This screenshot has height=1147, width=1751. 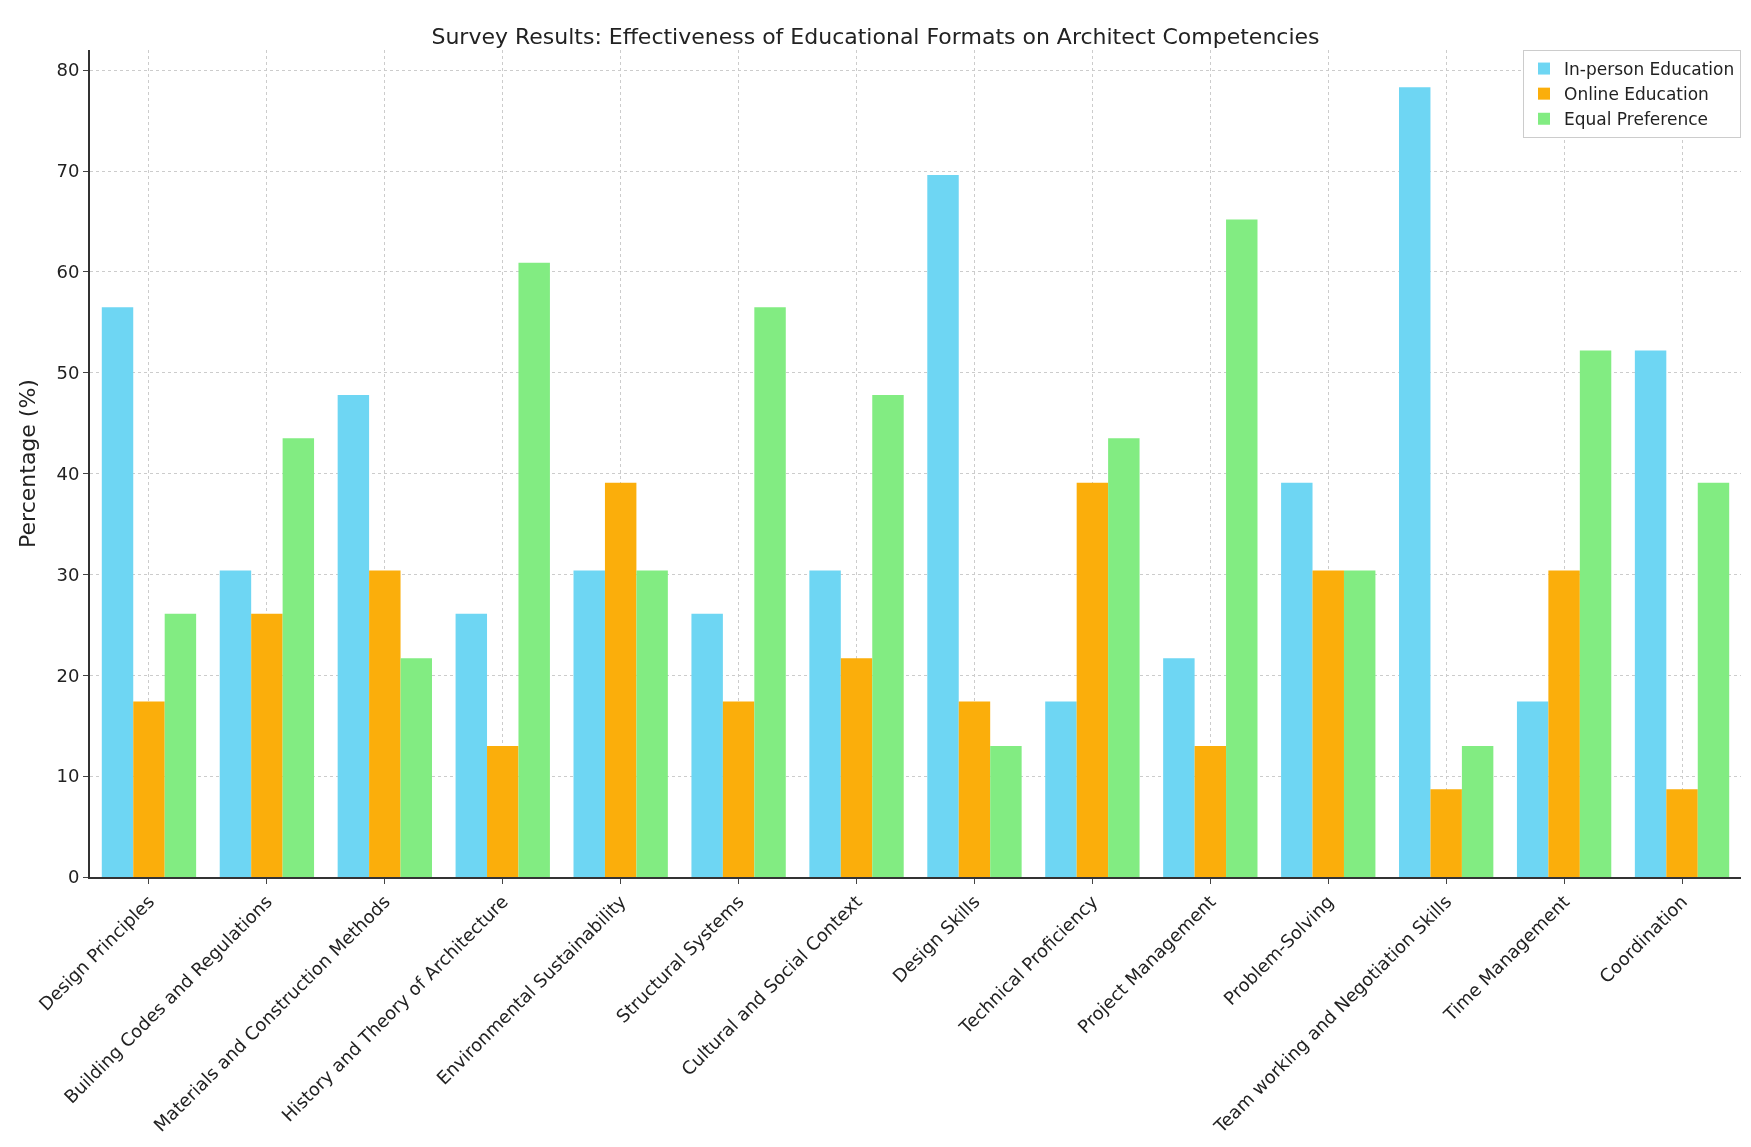 I want to click on y-tick-label: 10, so click(x=68, y=776).